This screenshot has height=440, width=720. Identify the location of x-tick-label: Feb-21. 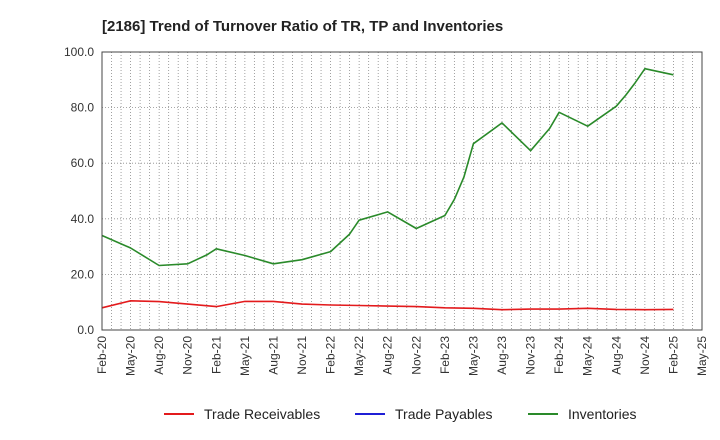
(216, 355).